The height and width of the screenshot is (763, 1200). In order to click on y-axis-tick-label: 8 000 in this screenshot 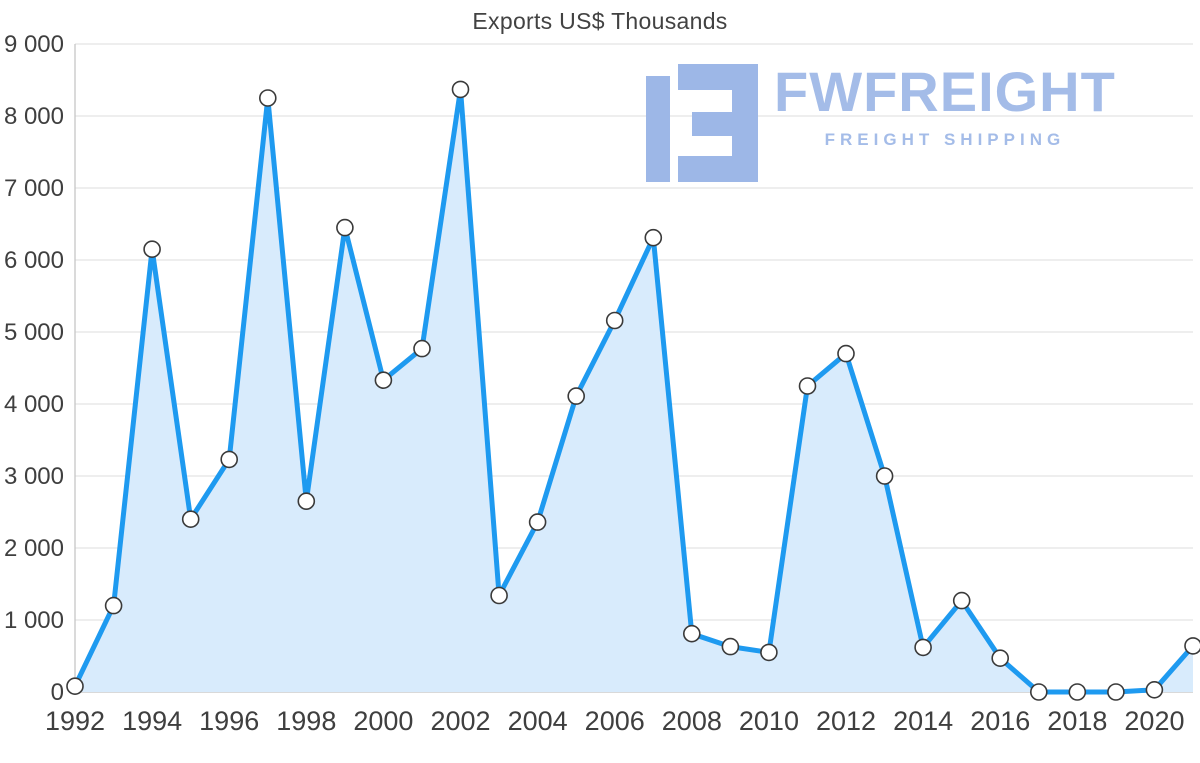, I will do `click(34, 116)`.